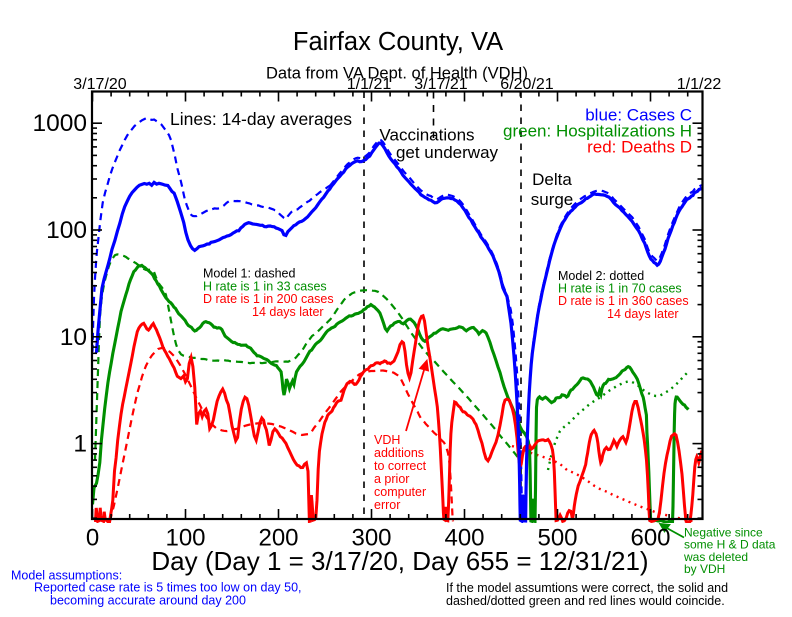 Image resolution: width=792 pixels, height=617 pixels. Describe the element at coordinates (620, 289) in the screenshot. I see `svg-text: H rate is 1 in 70 cases` at that location.